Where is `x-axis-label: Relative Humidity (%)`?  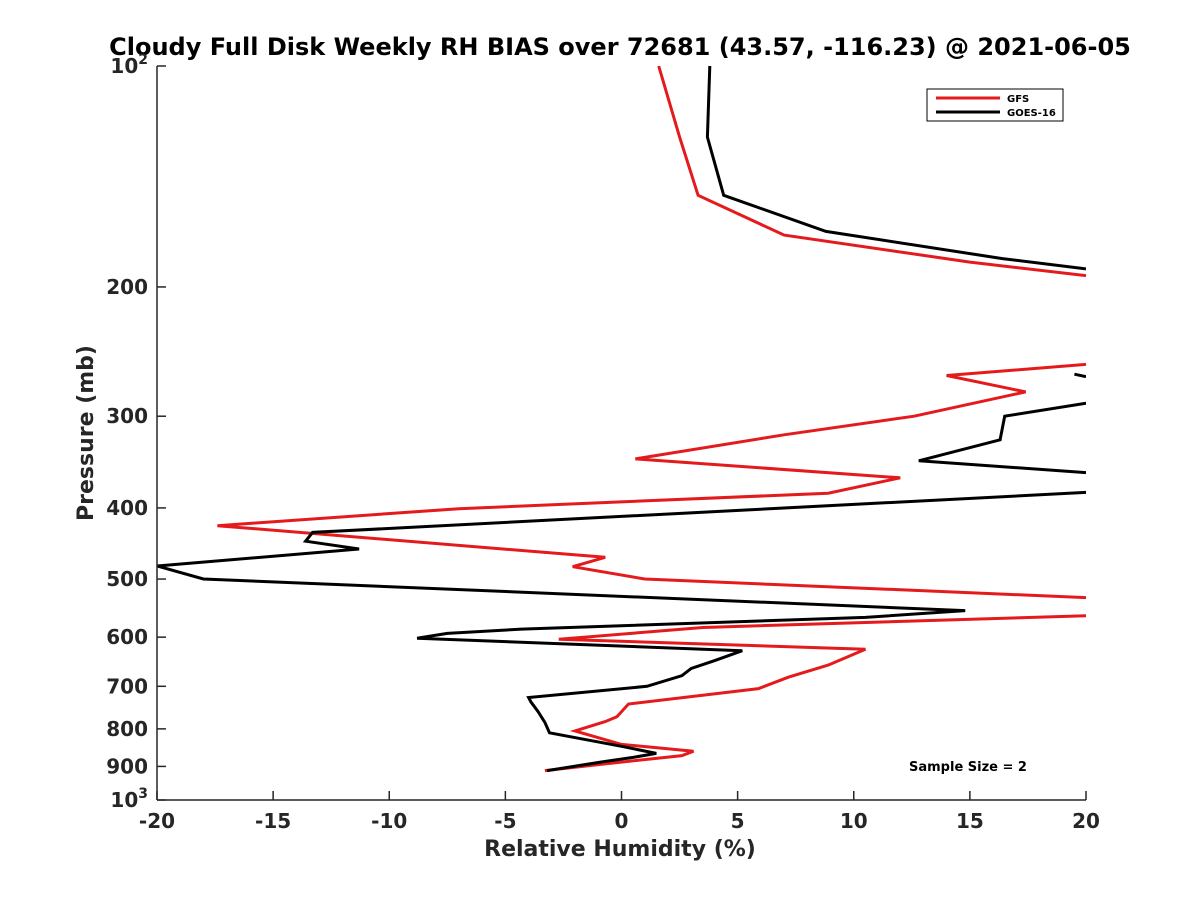
x-axis-label: Relative Humidity (%) is located at coordinates (620, 849).